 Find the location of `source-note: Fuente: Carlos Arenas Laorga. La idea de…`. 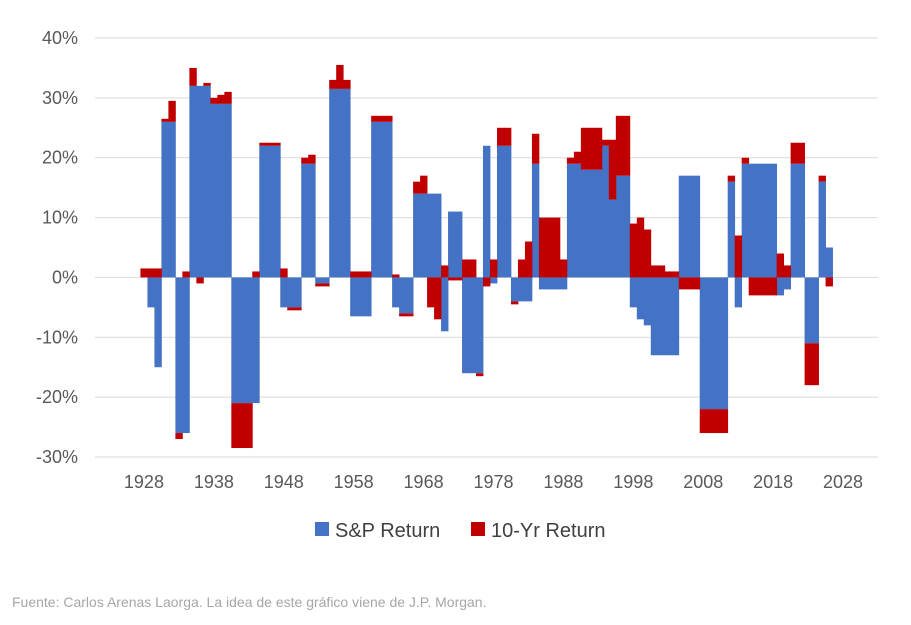

source-note: Fuente: Carlos Arenas Laorga. La idea de… is located at coordinates (249, 602).